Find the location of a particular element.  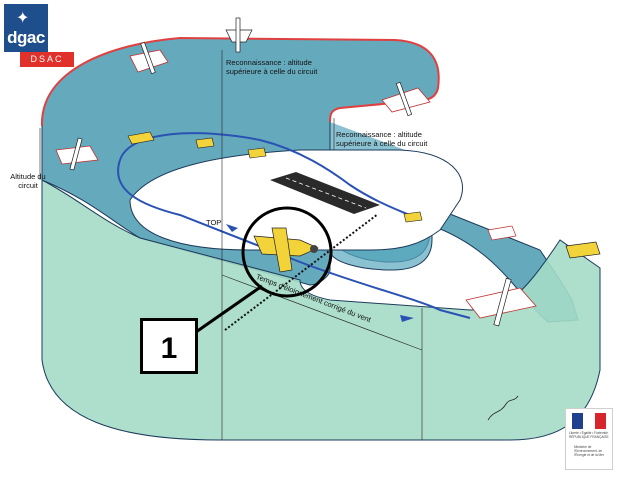

dotted-track is located at coordinates (301, 272).